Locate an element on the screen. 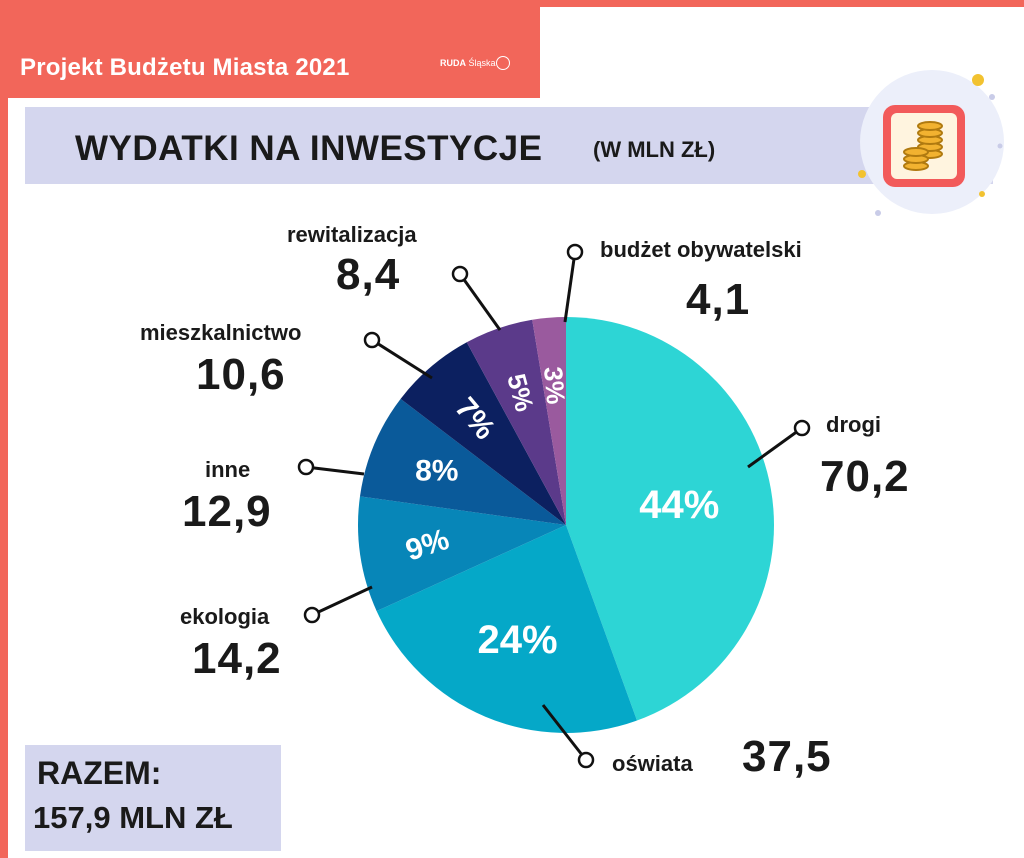 The image size is (1024, 858). pie-slice-ekologia is located at coordinates (461, 554).